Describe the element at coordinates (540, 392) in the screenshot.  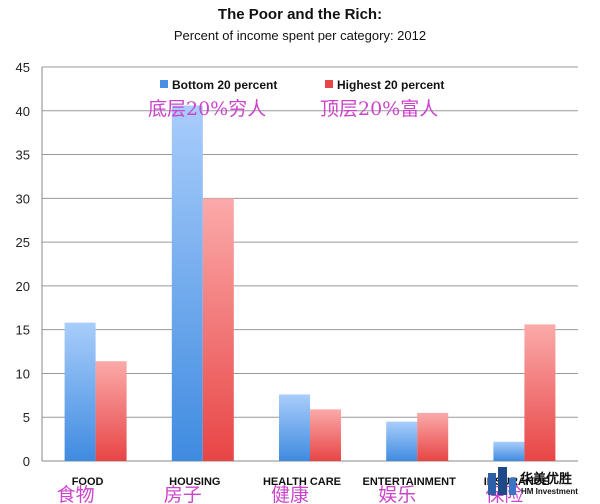
I see `bar-highest-20-insurance` at that location.